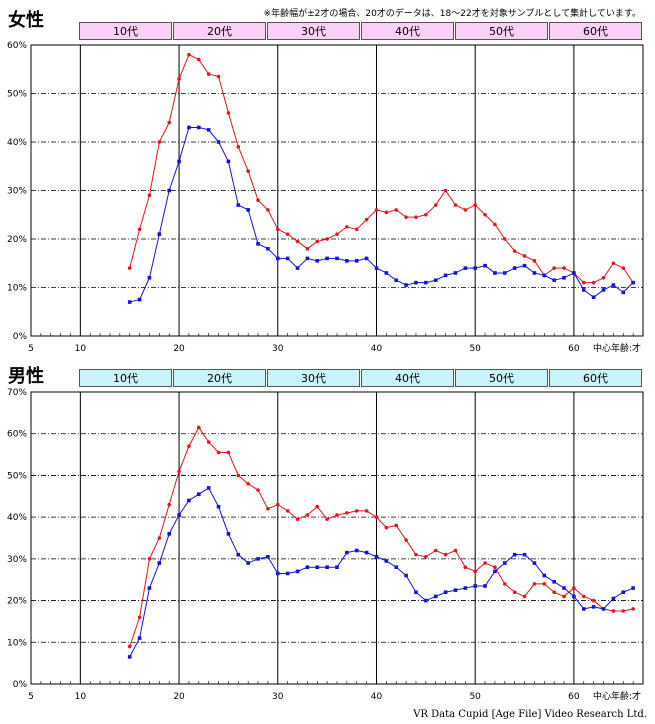 The height and width of the screenshot is (724, 655). Describe the element at coordinates (313, 31) in the screenshot. I see `female-decade-30s: 30代` at that location.